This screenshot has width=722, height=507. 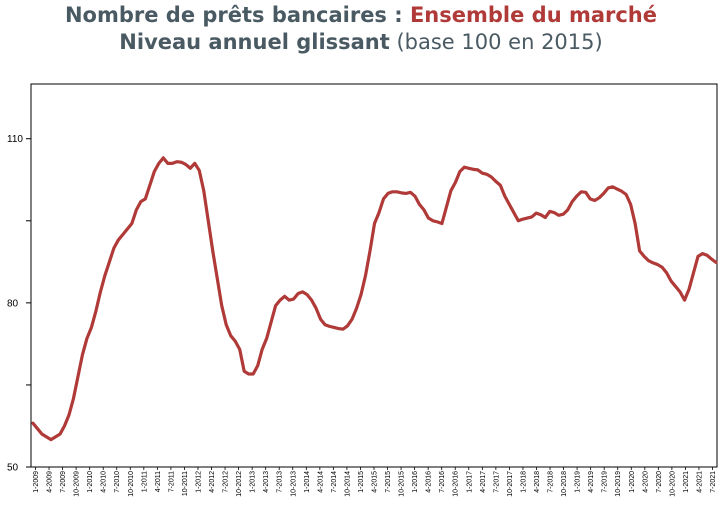 What do you see at coordinates (307, 482) in the screenshot?
I see `x-tick-label: 1-2014` at bounding box center [307, 482].